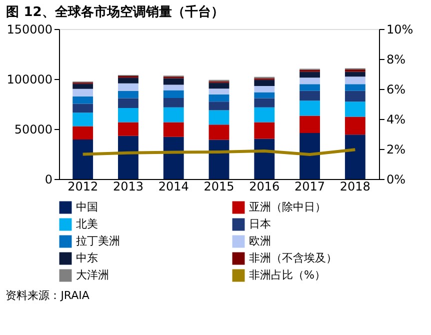  Describe the element at coordinates (396, 119) in the screenshot. I see `y2-tick-label: 4%` at that location.